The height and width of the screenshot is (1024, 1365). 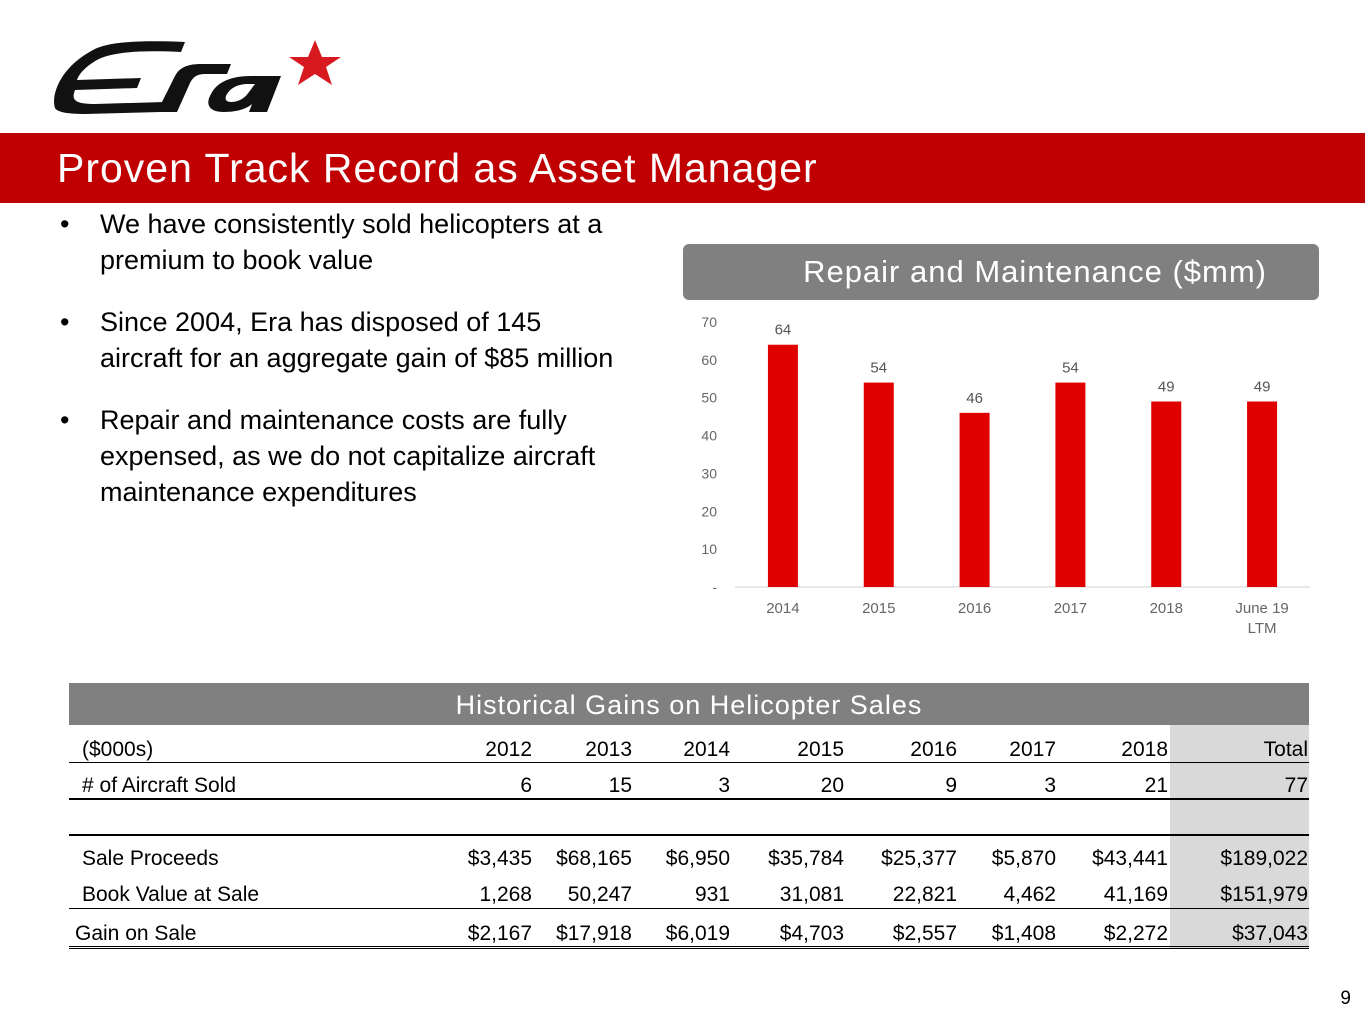 What do you see at coordinates (1262, 628) in the screenshot?
I see `x-tick-label: LTM` at bounding box center [1262, 628].